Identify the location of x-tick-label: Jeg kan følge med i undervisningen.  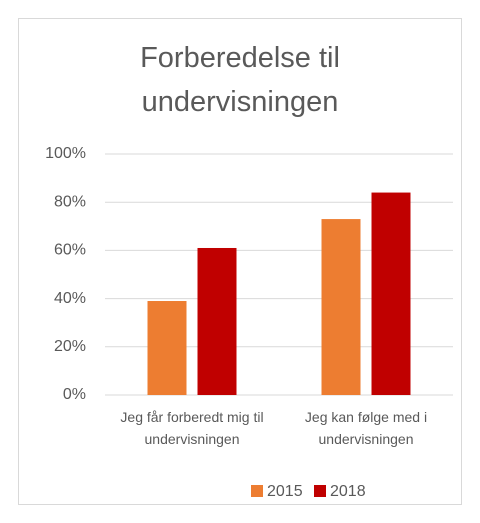
(366, 428).